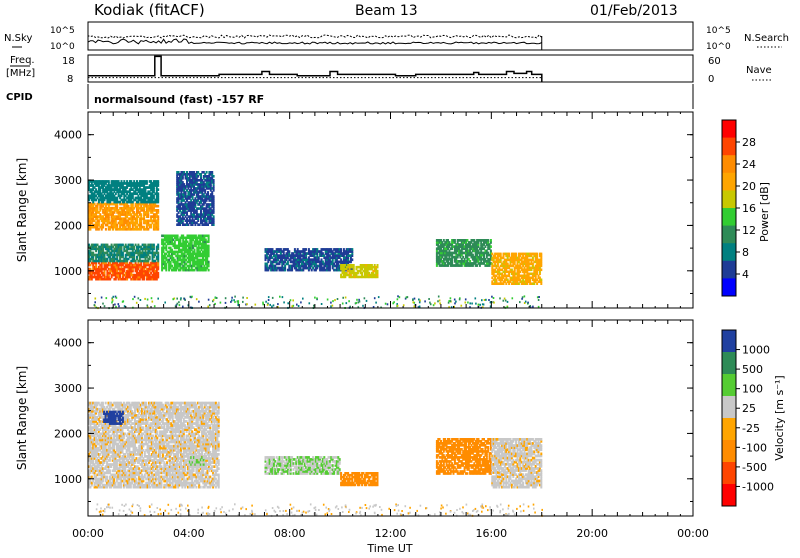 This screenshot has height=558, width=800. What do you see at coordinates (390, 36) in the screenshot?
I see `noise-strip-frame` at bounding box center [390, 36].